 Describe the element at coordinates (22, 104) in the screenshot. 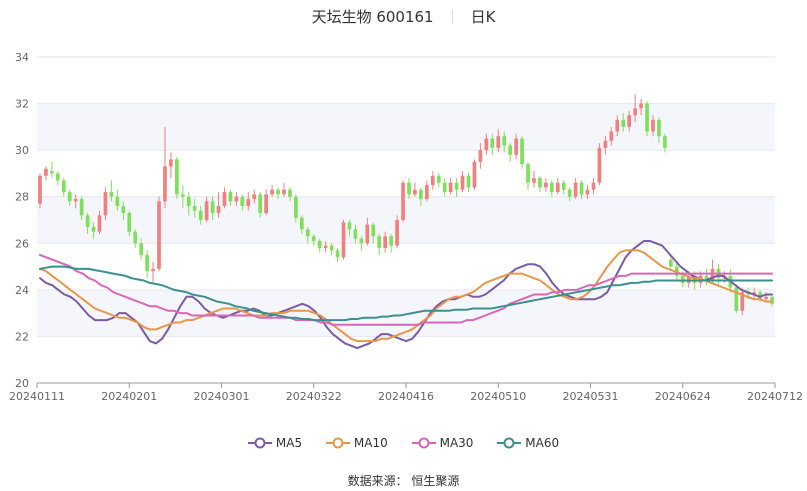

I see `y-tick-label: 32` at that location.